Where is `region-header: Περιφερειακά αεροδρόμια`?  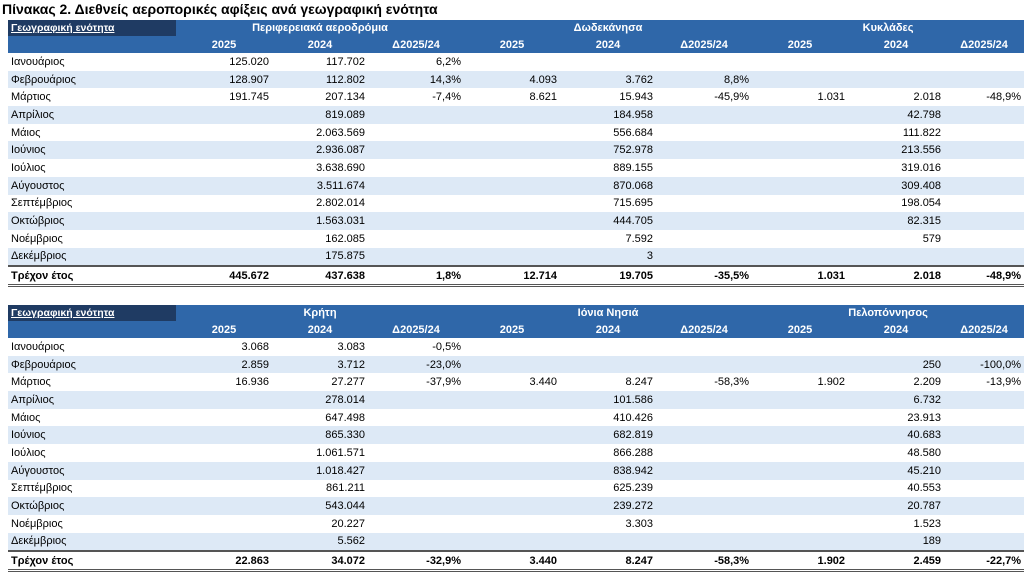 region-header: Περιφερειακά αεροδρόμια is located at coordinates (320, 28).